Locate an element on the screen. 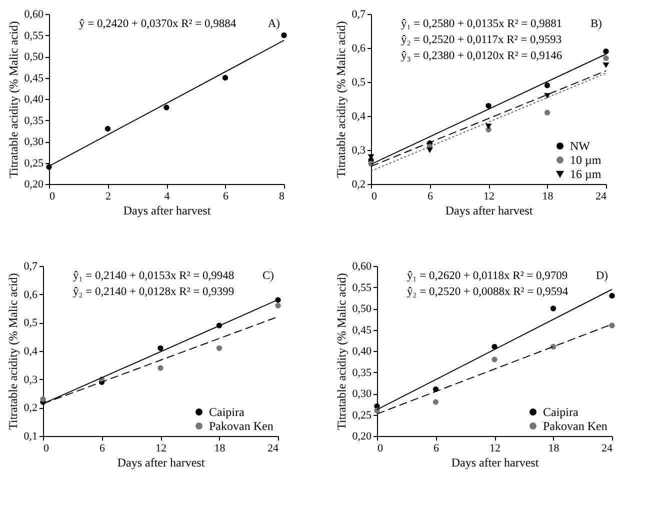 This screenshot has height=505, width=657. legend-label: NW is located at coordinates (580, 146).